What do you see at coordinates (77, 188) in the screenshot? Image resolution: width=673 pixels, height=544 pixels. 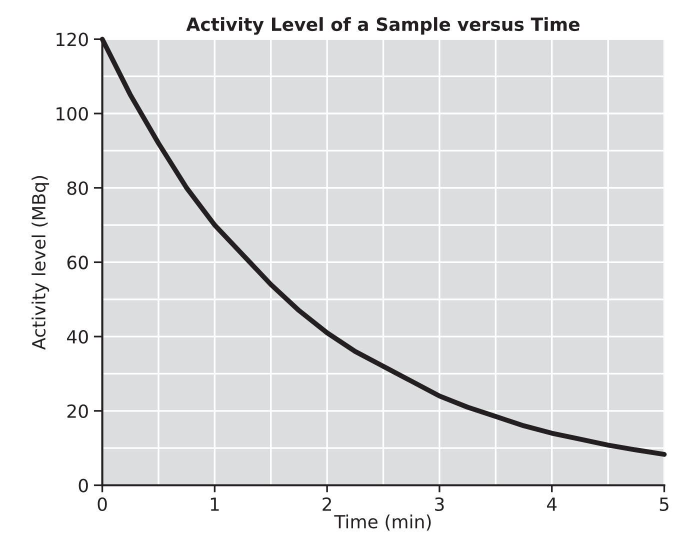 I see `y-tick-label: 80` at bounding box center [77, 188].